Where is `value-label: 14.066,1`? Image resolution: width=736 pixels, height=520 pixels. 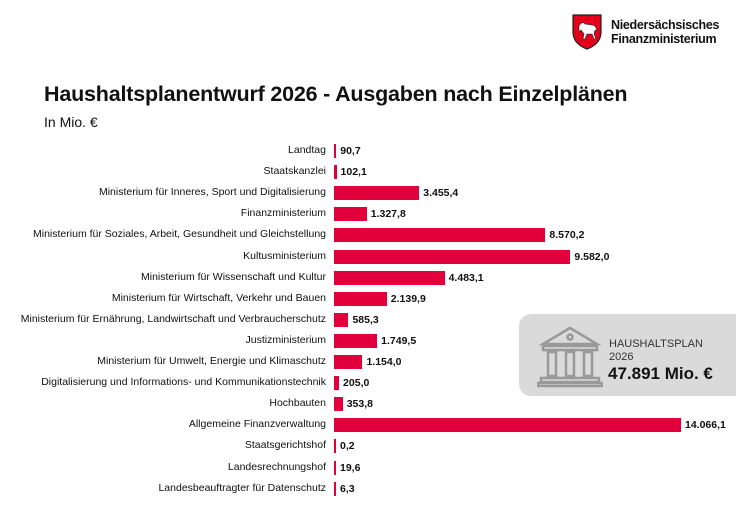
value-label: 14.066,1 is located at coordinates (705, 425).